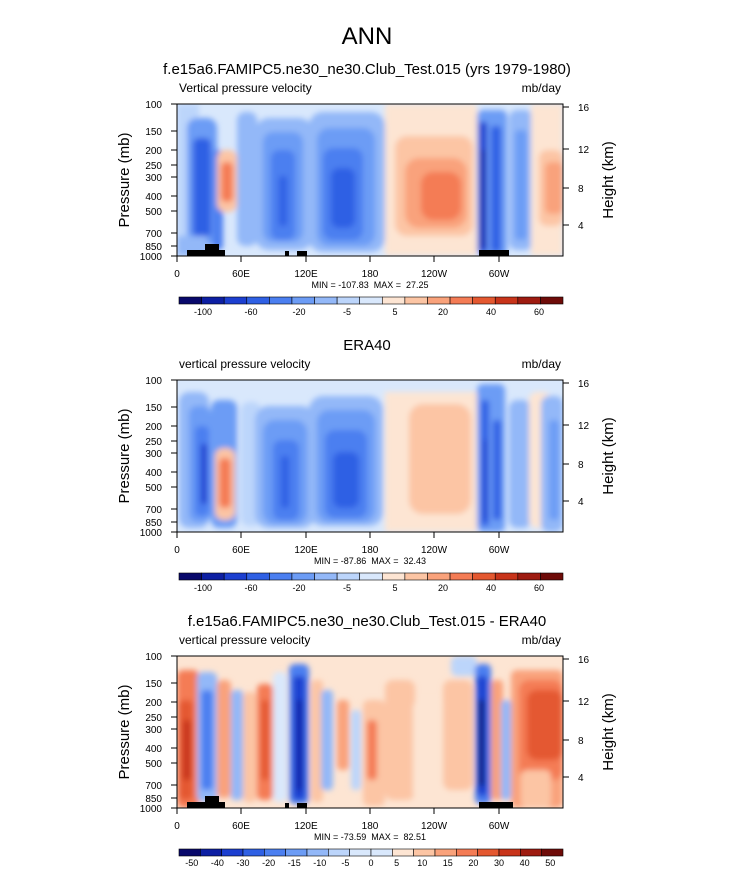 Image resolution: width=733 pixels, height=872 pixels. Describe the element at coordinates (539, 588) in the screenshot. I see `colorbar-label: 60` at that location.